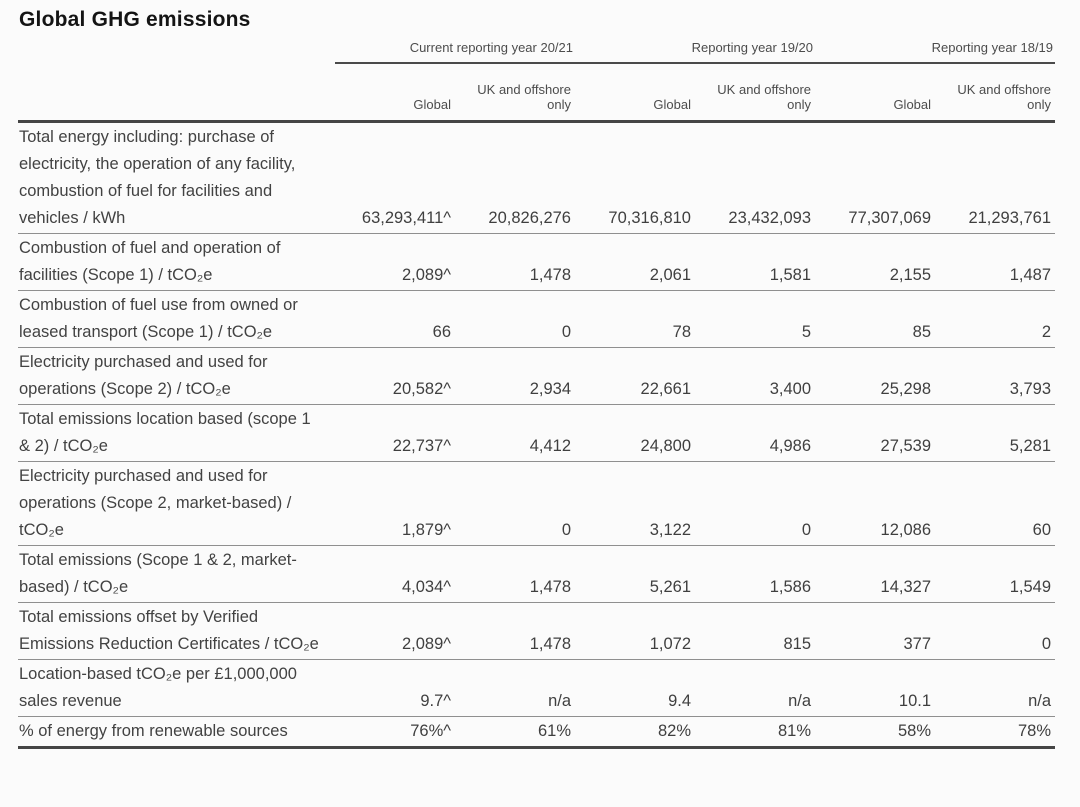 Image resolution: width=1080 pixels, height=807 pixels. I want to click on value-cell: 1,549, so click(995, 574).